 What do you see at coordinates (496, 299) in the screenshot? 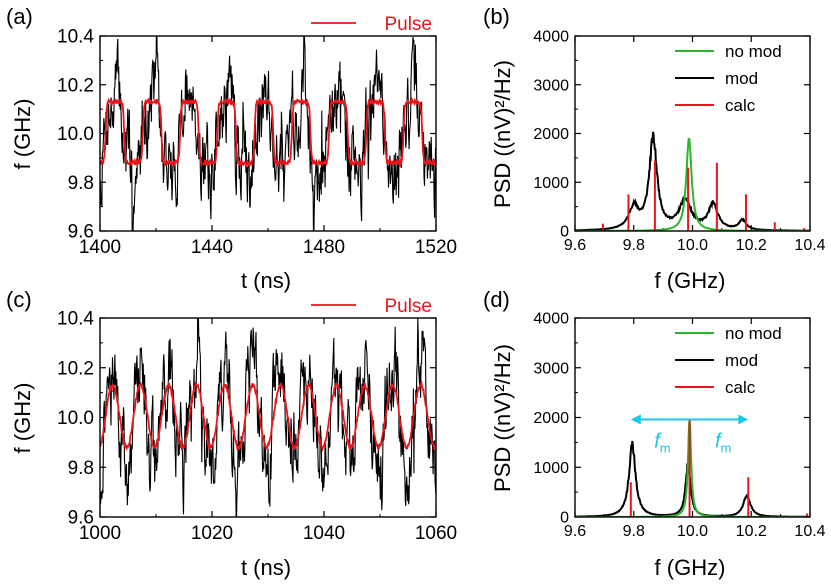
I see `panel-label: (d)` at bounding box center [496, 299].